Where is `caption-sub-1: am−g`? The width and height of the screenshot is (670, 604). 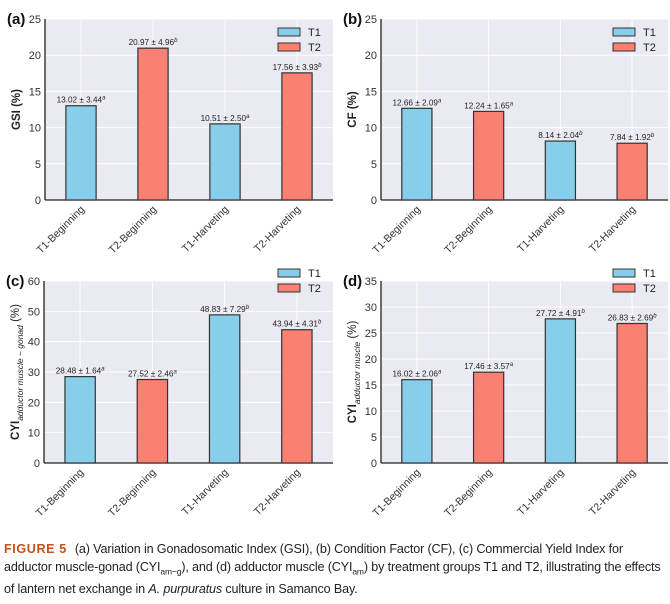
caption-sub-1: am−g is located at coordinates (171, 571).